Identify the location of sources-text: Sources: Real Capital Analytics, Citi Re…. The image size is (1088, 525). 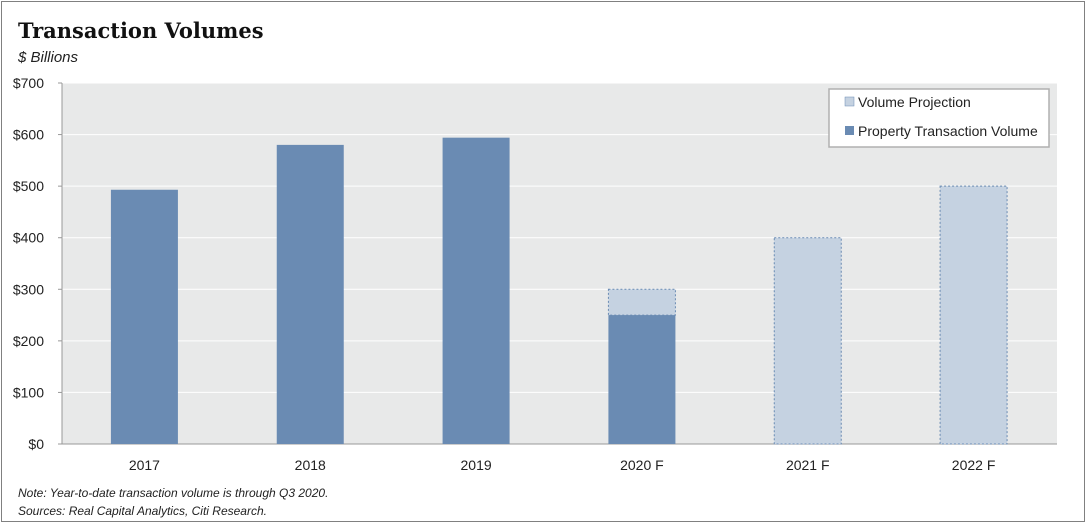
(142, 511).